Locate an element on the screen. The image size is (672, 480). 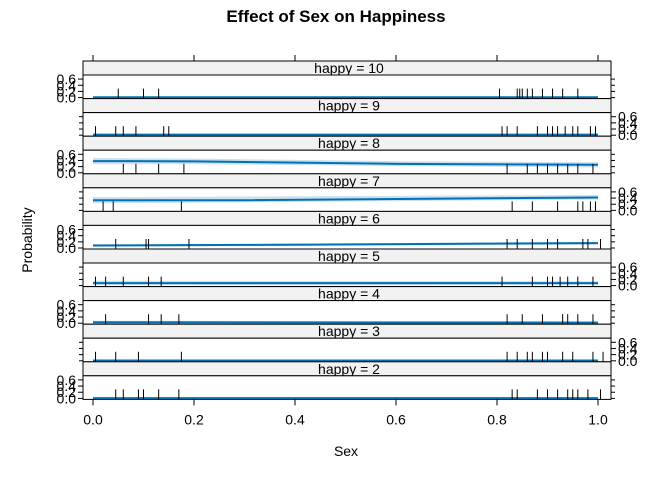
panel-strip-label: happy = 9 is located at coordinates (349, 106).